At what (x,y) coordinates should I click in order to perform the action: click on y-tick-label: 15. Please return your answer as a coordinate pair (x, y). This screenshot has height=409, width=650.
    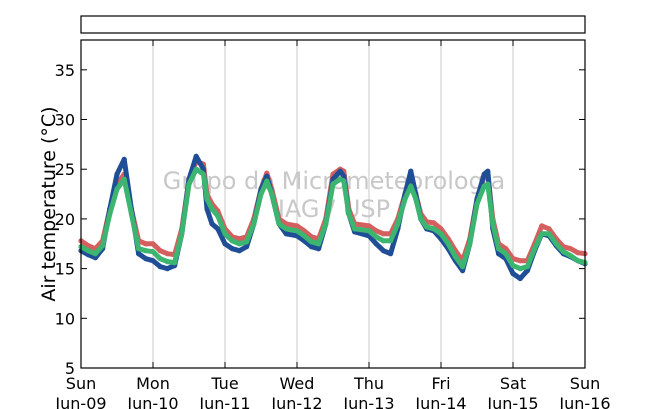
    Looking at the image, I should click on (65, 269).